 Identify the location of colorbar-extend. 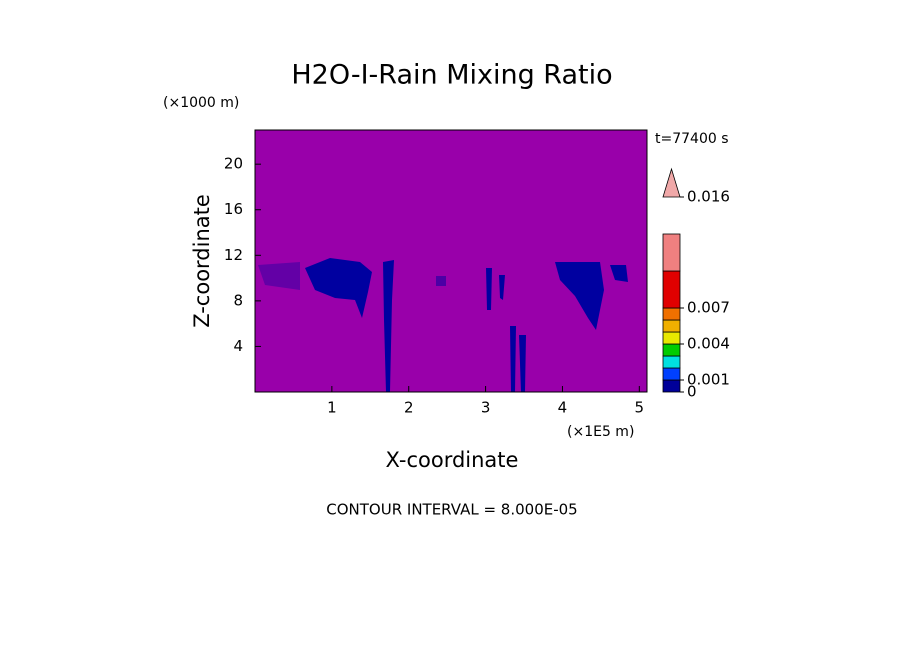
(671, 182).